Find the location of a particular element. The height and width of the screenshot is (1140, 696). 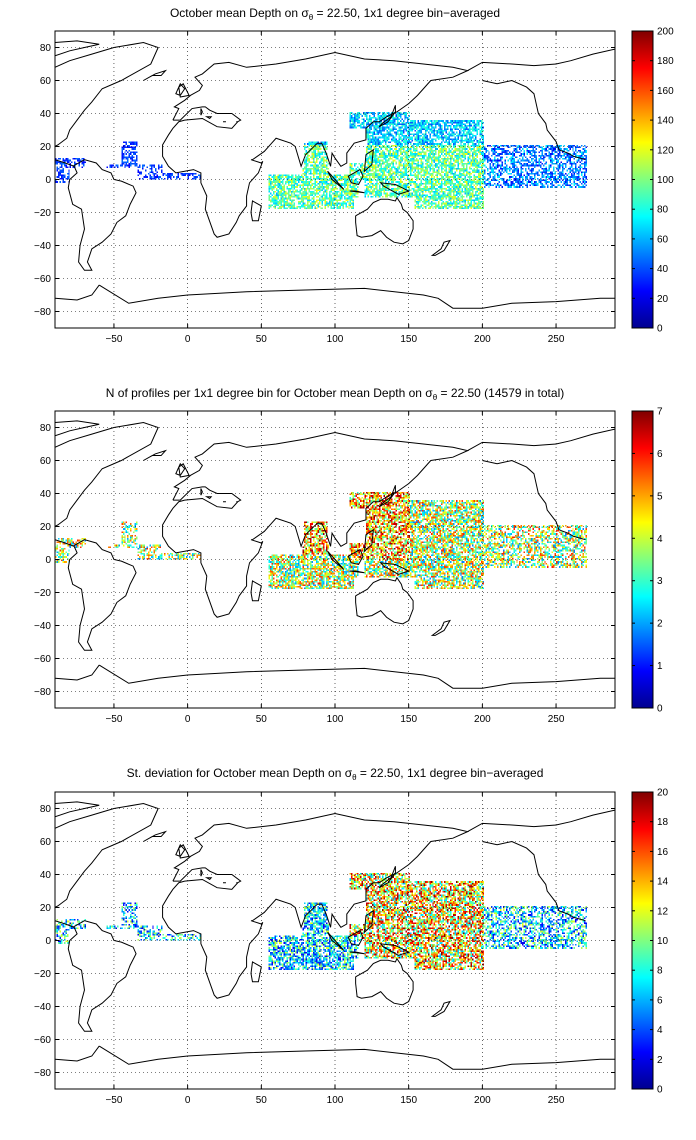

colorbar-tick-label: 12 is located at coordinates (663, 911).